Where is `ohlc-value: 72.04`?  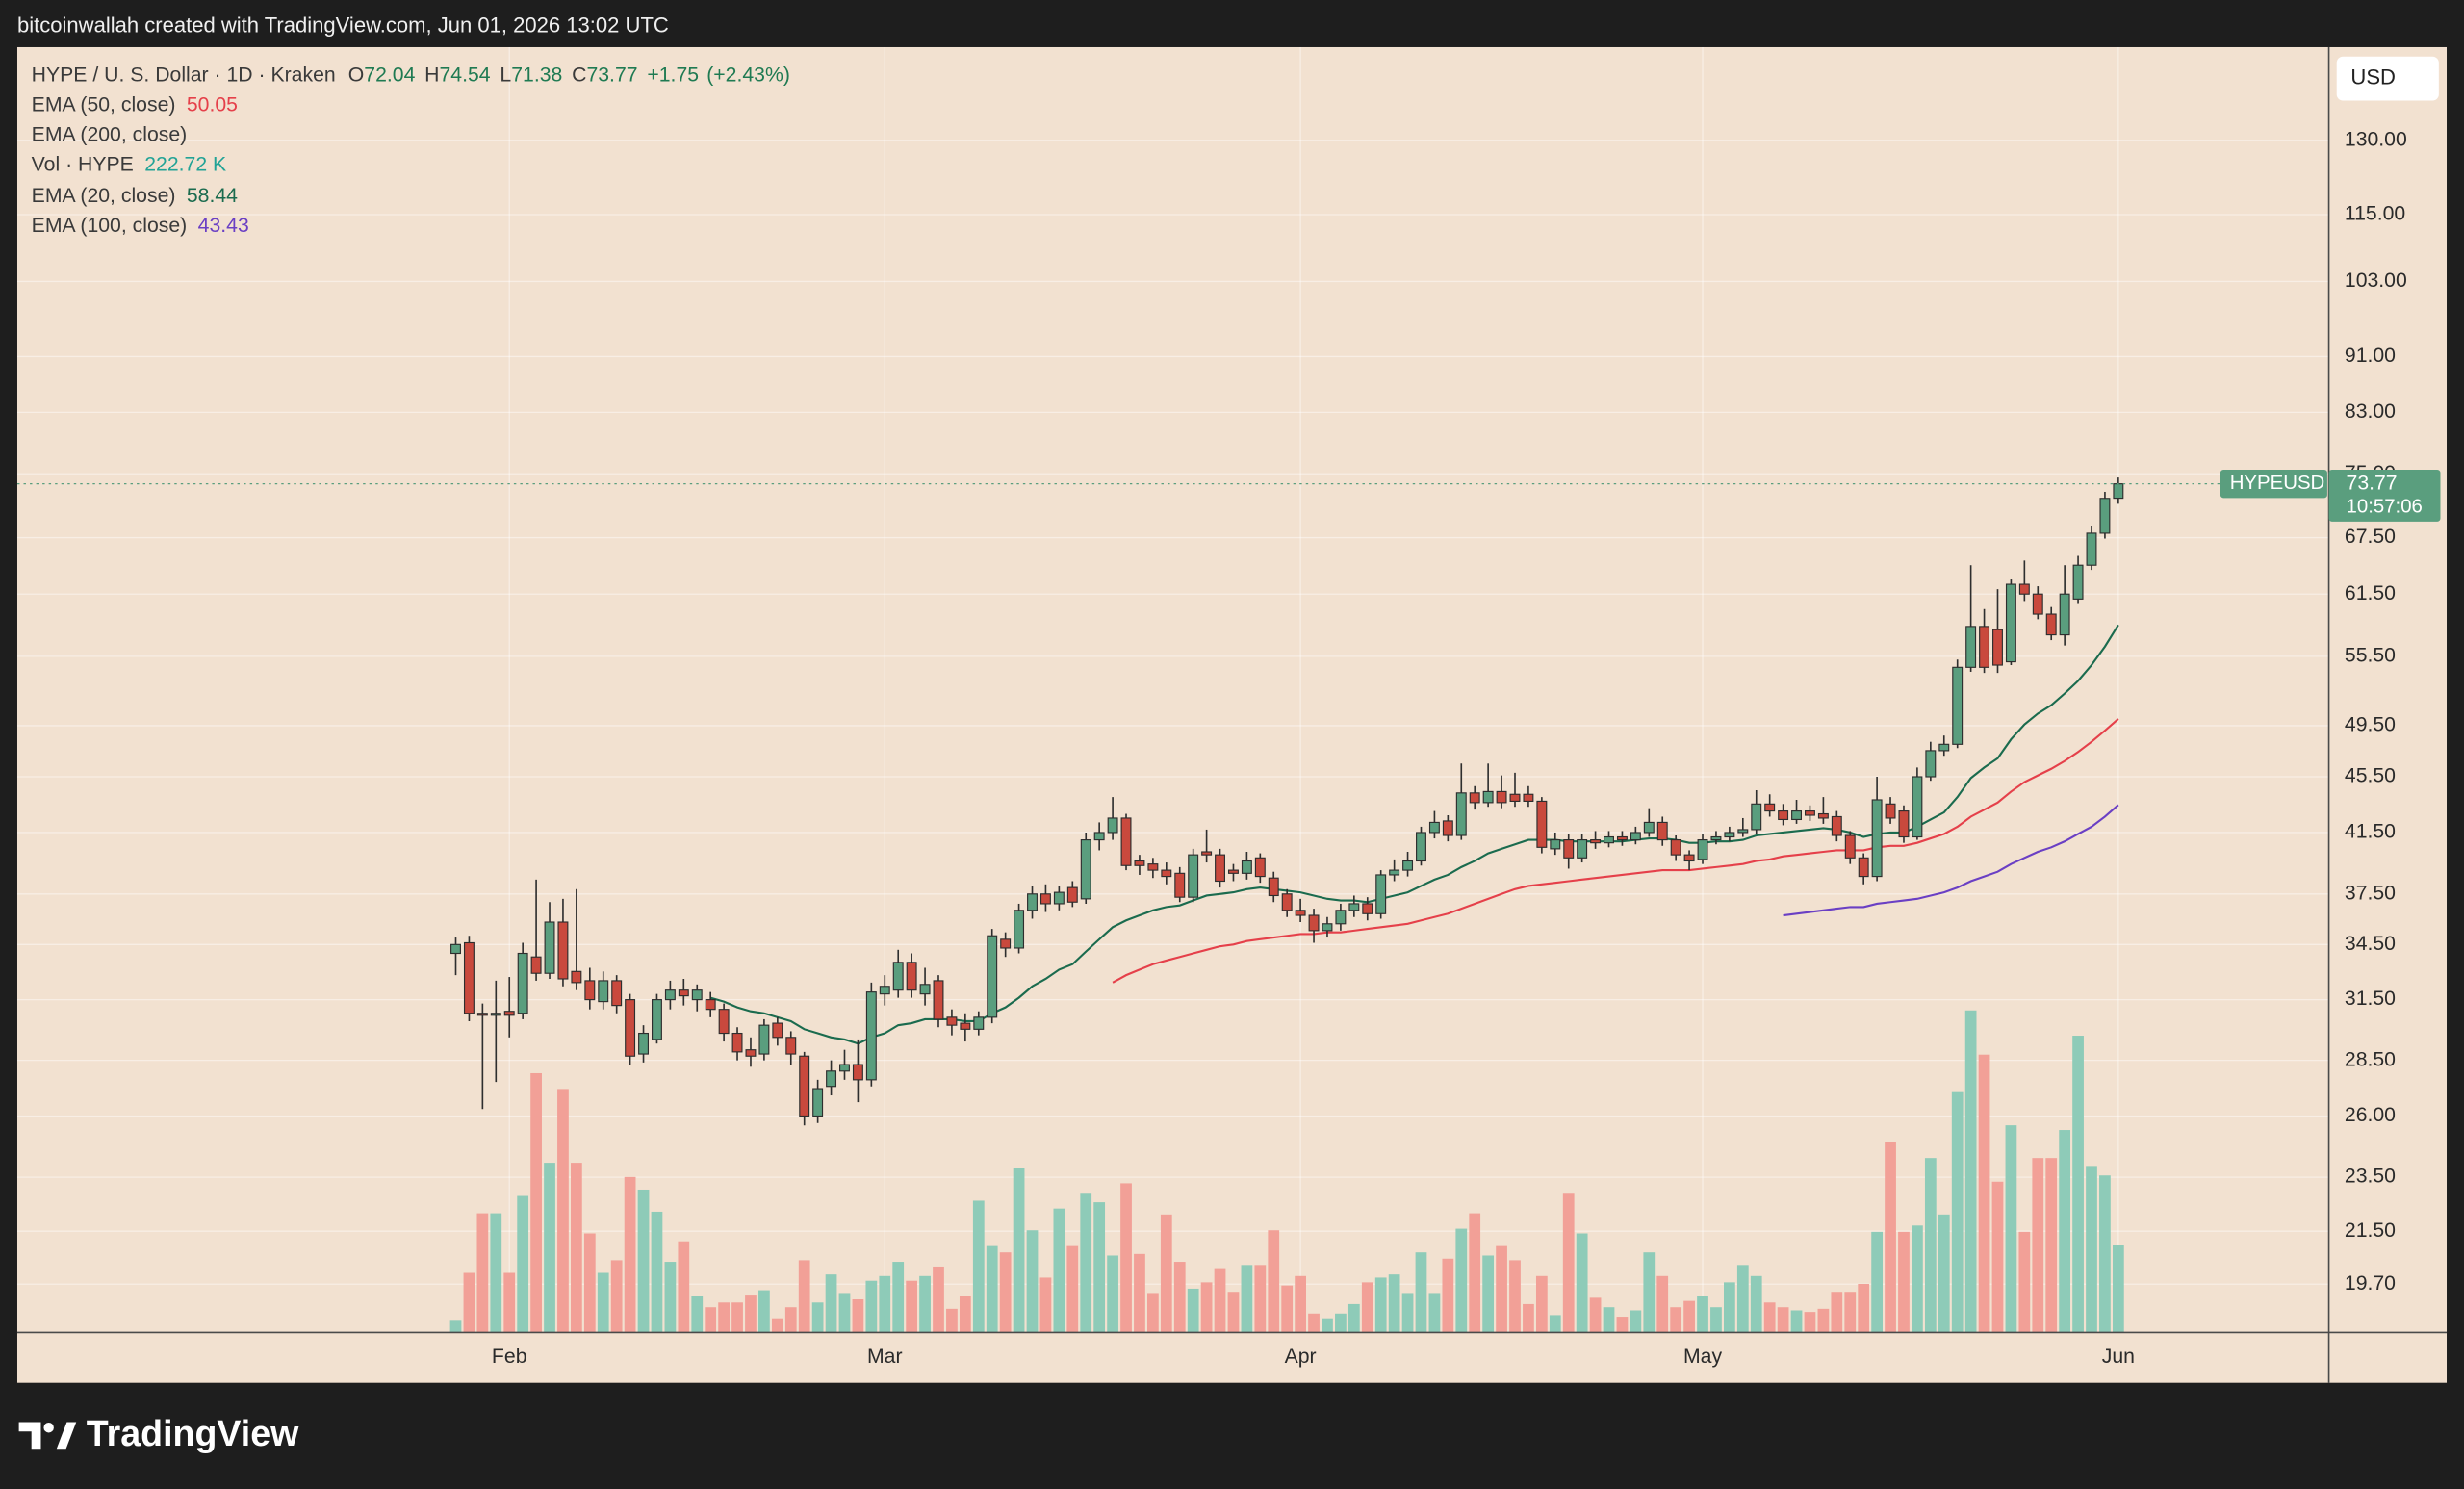
ohlc-value: 72.04 is located at coordinates (389, 75).